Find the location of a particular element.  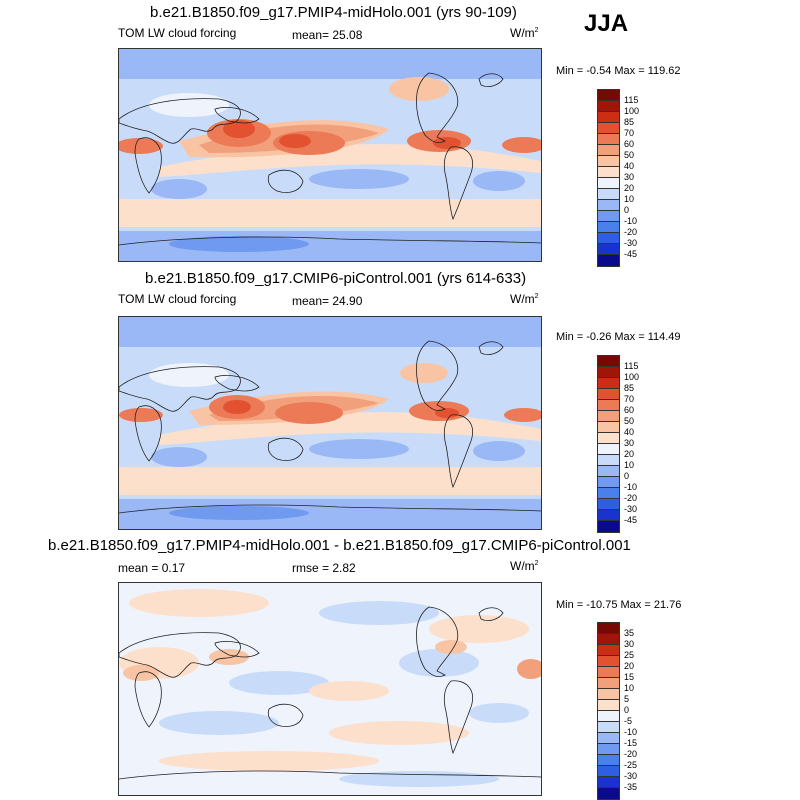

panel-1-level-label: 20 is located at coordinates (629, 188).